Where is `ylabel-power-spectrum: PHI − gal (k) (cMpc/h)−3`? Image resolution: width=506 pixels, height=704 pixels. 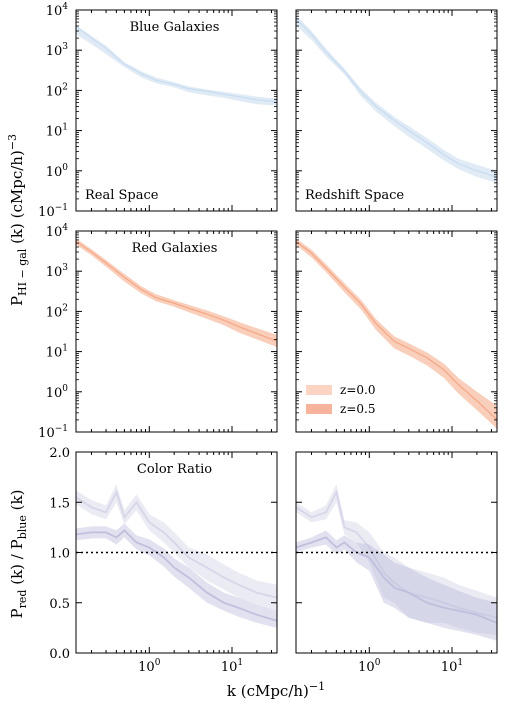
ylabel-power-spectrum: PHI − gal (k) (cMpc/h)−3 is located at coordinates (17, 220).